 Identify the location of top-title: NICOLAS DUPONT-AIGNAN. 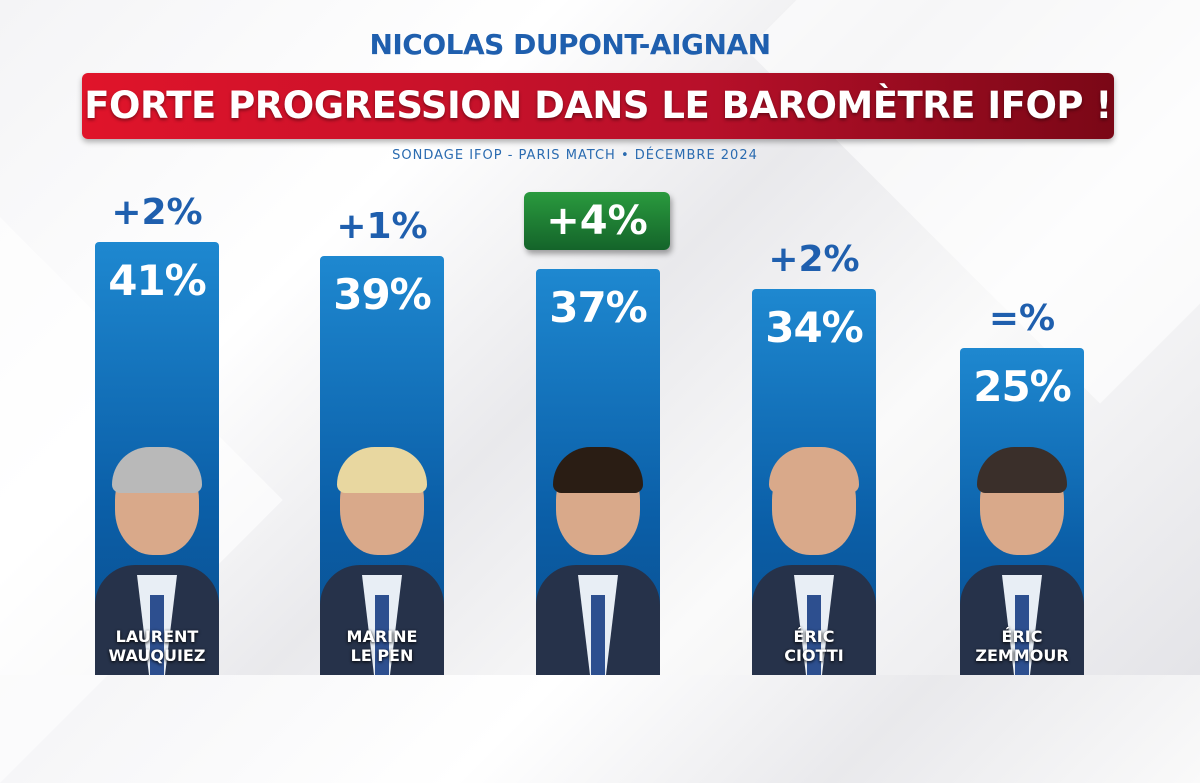
(570, 44).